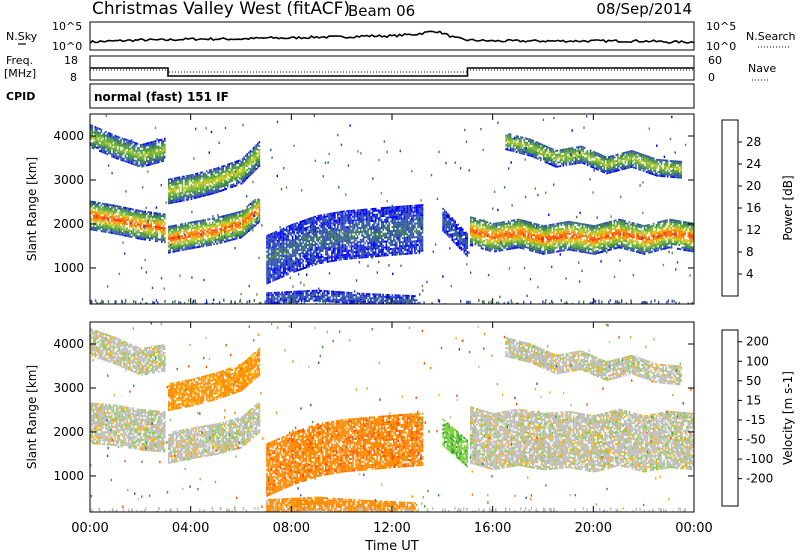  Describe the element at coordinates (71, 60) in the screenshot. I see `freq-ytick-top: 18` at that location.